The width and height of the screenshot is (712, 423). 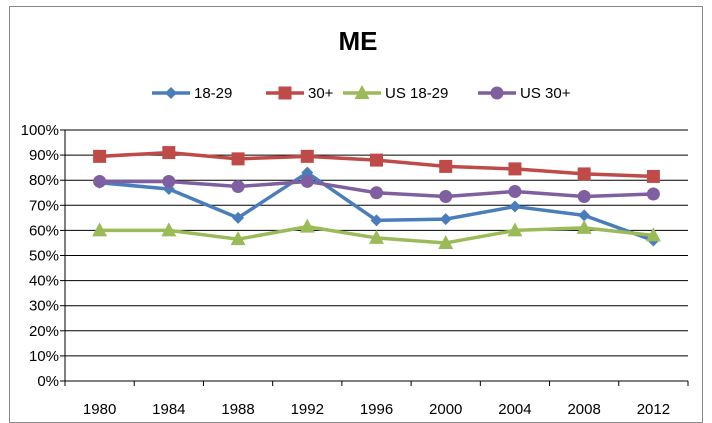 I want to click on legend-item: US 18-29, so click(x=395, y=93).